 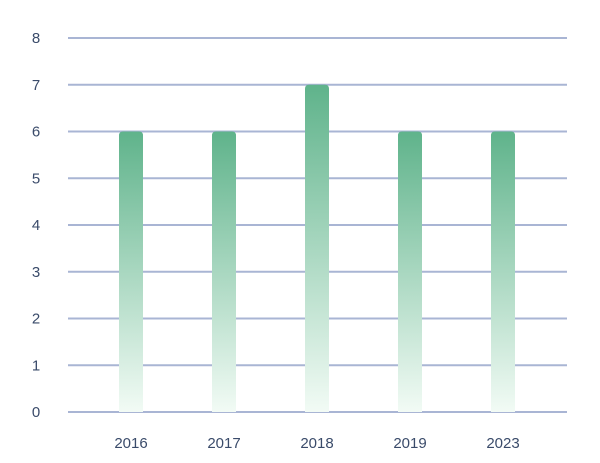 I want to click on y-tick-label: 7, so click(x=36, y=85).